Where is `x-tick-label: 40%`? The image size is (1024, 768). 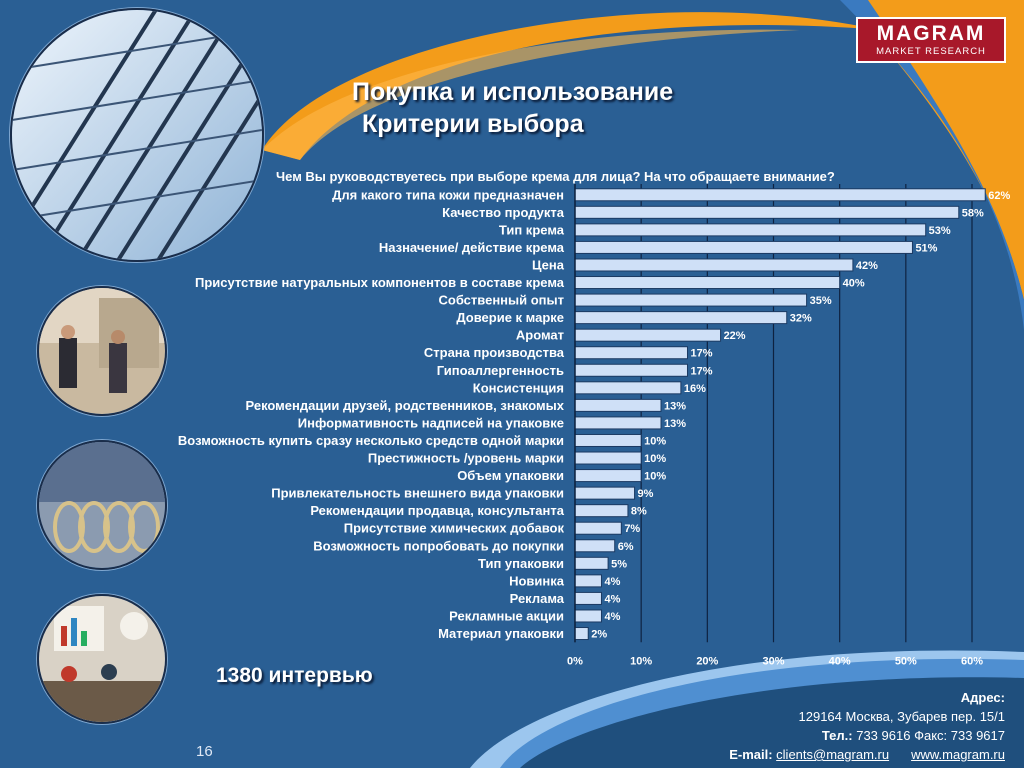
x-tick-label: 40% is located at coordinates (840, 661).